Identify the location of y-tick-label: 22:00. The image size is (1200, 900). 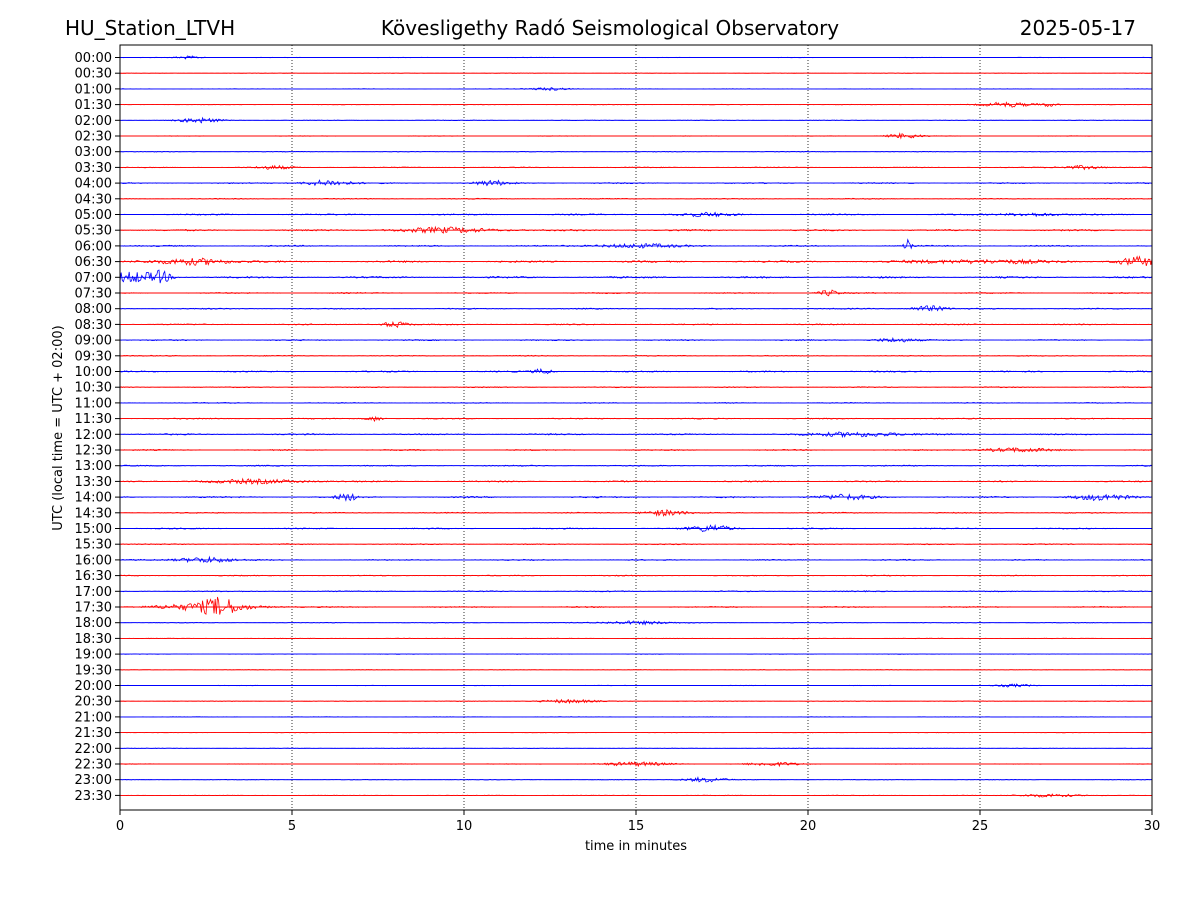
(93, 749).